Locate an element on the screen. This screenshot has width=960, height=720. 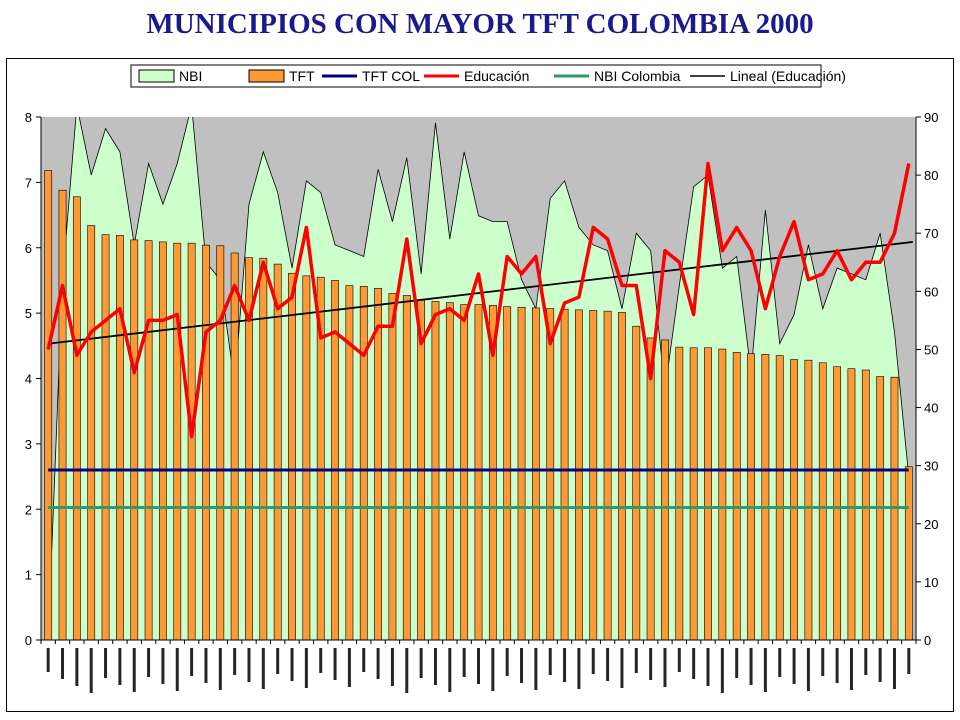
y-left-tick-label: 8 is located at coordinates (28, 117).